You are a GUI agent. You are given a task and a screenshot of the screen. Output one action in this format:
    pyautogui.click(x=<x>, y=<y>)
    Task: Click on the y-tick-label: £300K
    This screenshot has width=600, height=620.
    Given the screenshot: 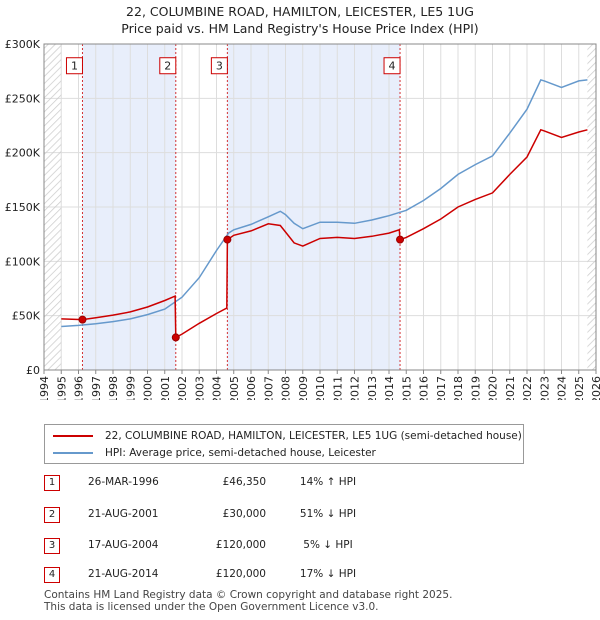 What is the action you would take?
    pyautogui.click(x=23, y=44)
    